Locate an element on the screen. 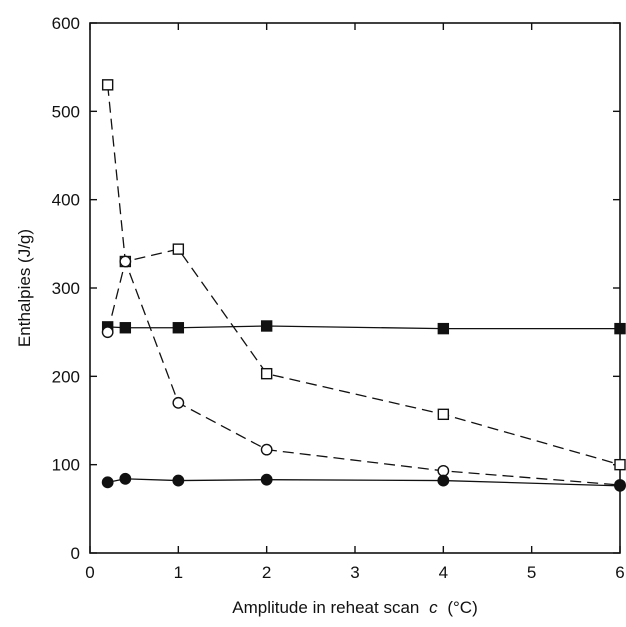 The image size is (626, 627). y-tick-label: 300 is located at coordinates (66, 288).